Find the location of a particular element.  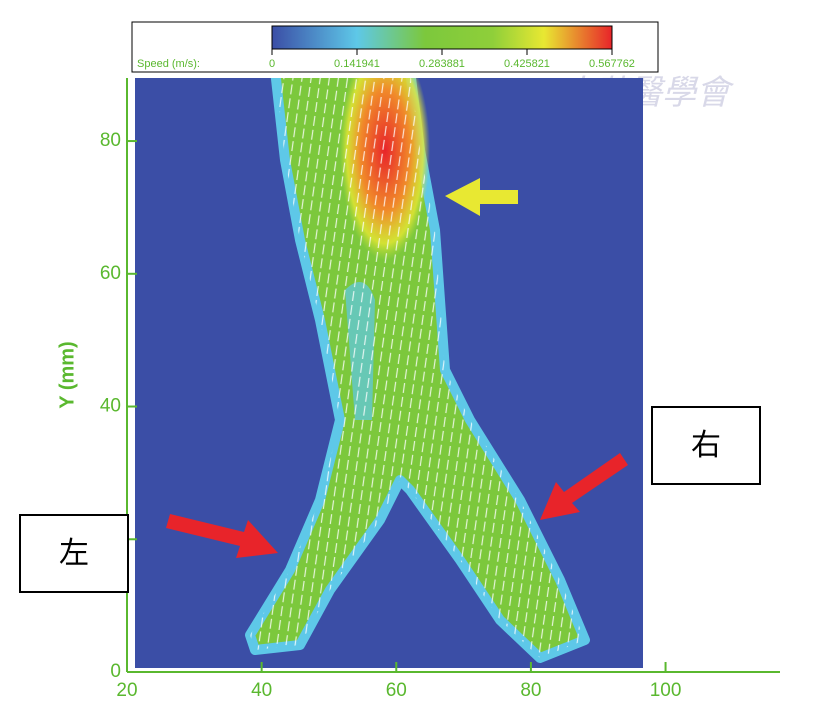

colorbar-tick-label: 0.141941 is located at coordinates (357, 64).